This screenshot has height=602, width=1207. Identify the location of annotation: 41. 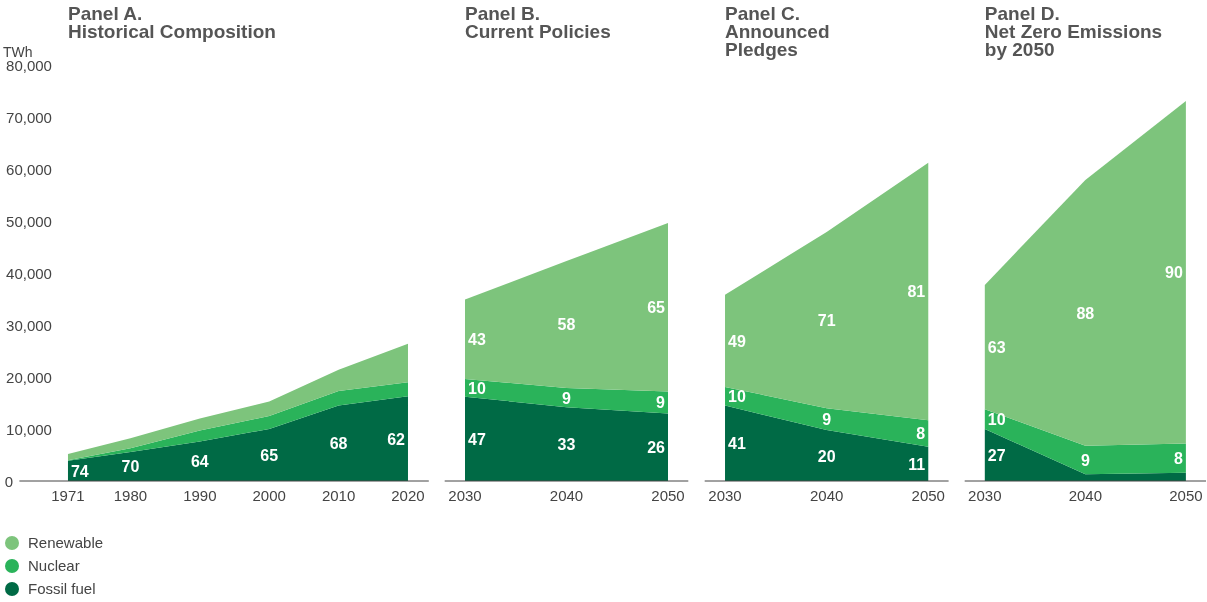
(737, 444).